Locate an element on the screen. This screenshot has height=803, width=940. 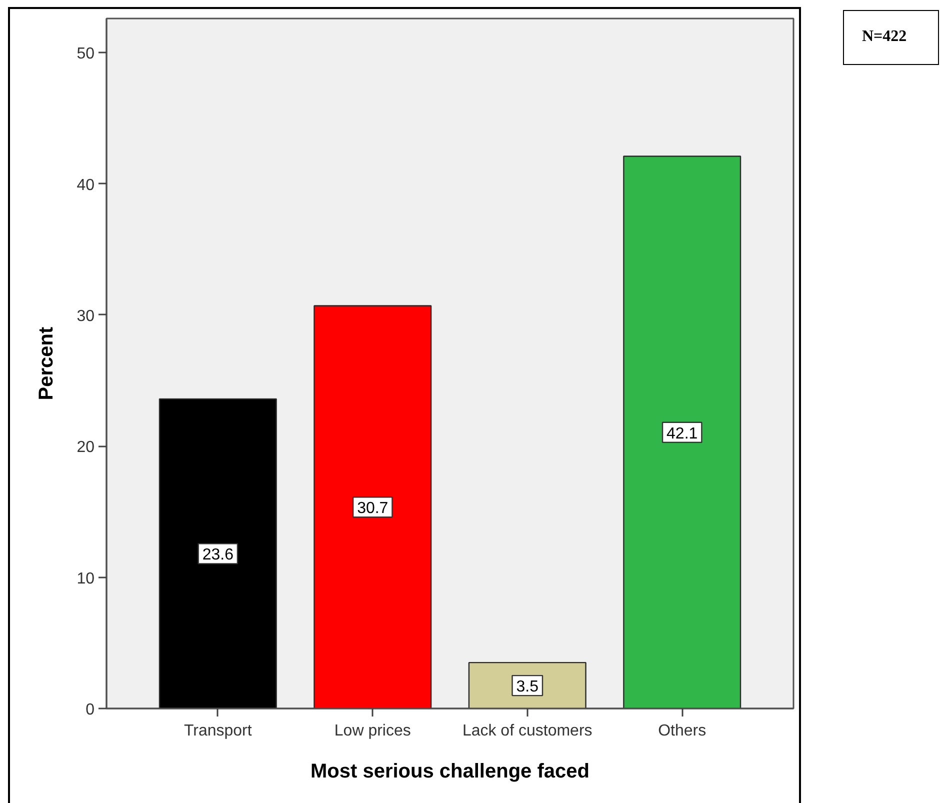
y-tick-label: 30 is located at coordinates (85, 316).